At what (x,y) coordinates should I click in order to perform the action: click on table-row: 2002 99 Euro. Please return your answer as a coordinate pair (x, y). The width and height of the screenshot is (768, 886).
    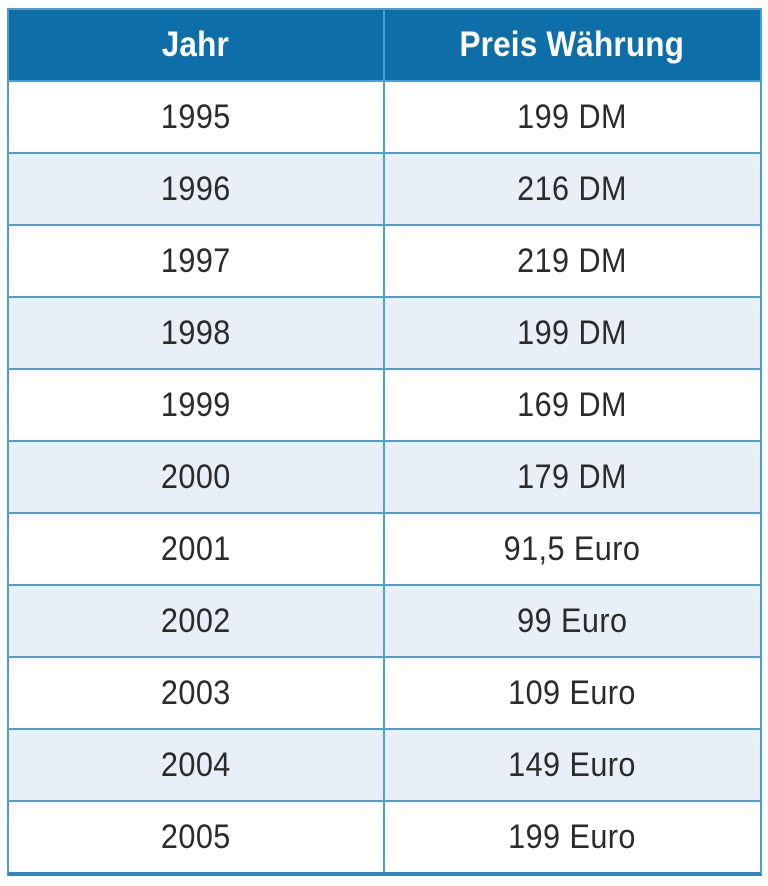
    Looking at the image, I should click on (384, 620).